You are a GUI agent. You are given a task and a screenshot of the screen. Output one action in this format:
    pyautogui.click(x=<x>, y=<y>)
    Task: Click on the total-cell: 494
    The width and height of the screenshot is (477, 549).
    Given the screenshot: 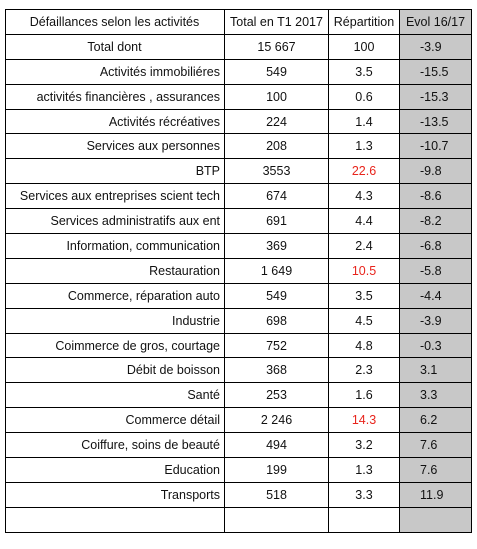 What is the action you would take?
    pyautogui.click(x=276, y=445)
    